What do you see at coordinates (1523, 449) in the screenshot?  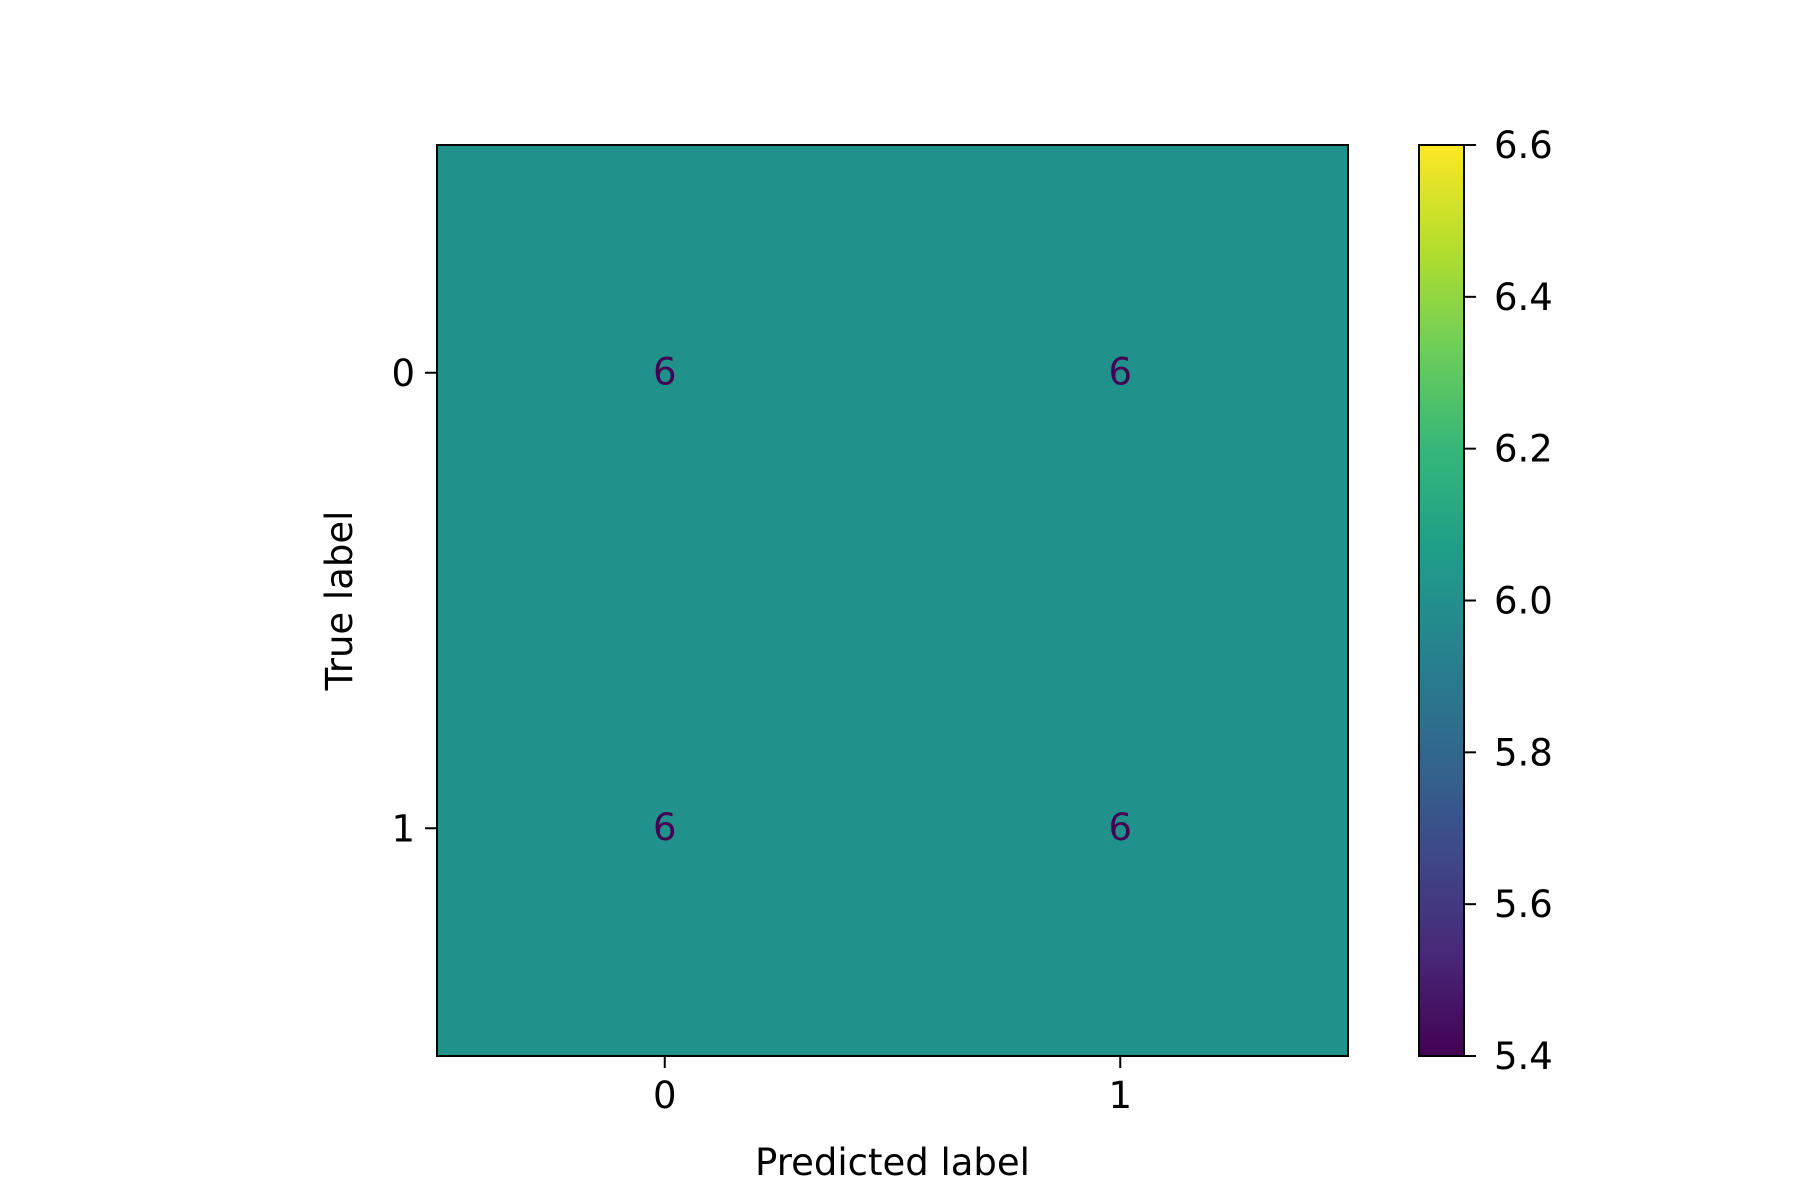 I see `colorbar-tick-label: 6.2` at bounding box center [1523, 449].